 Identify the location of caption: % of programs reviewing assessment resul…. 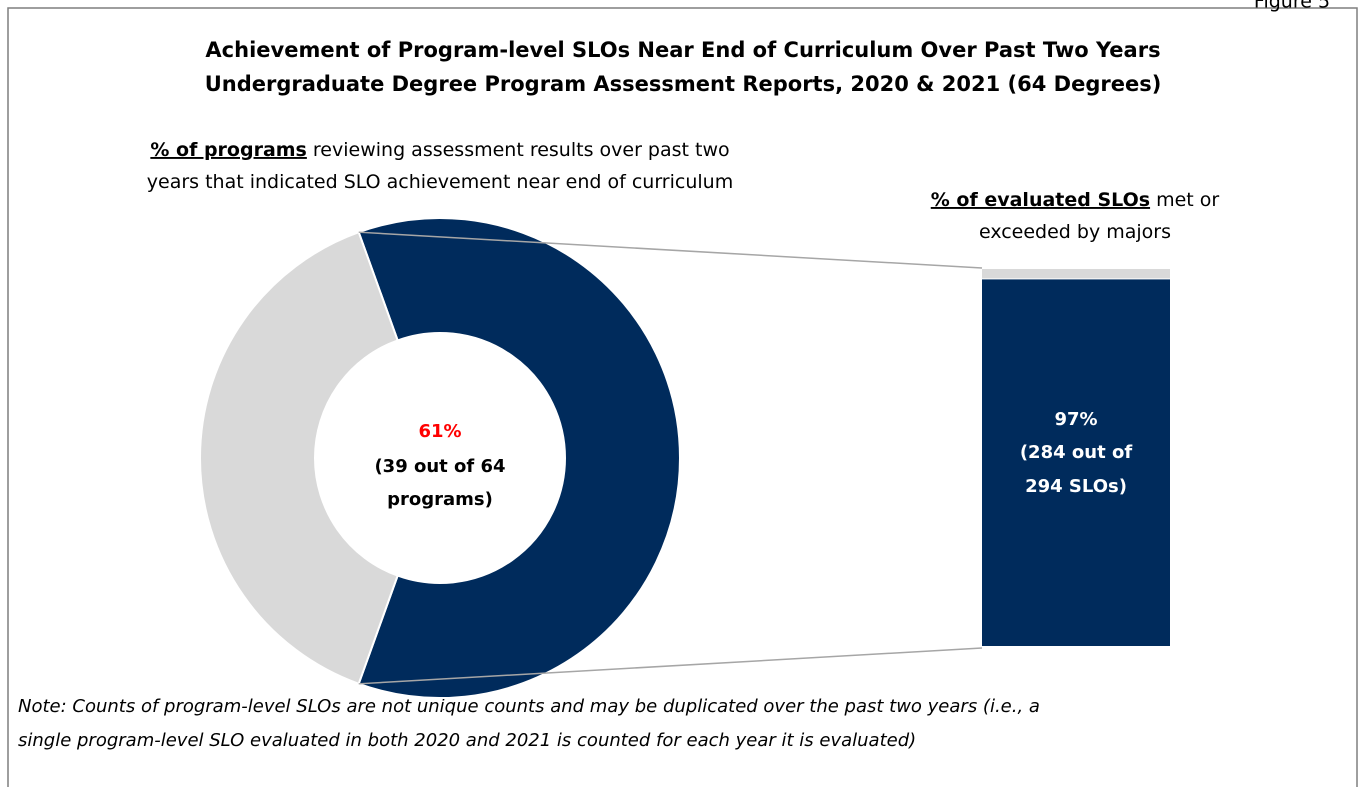
(439, 150).